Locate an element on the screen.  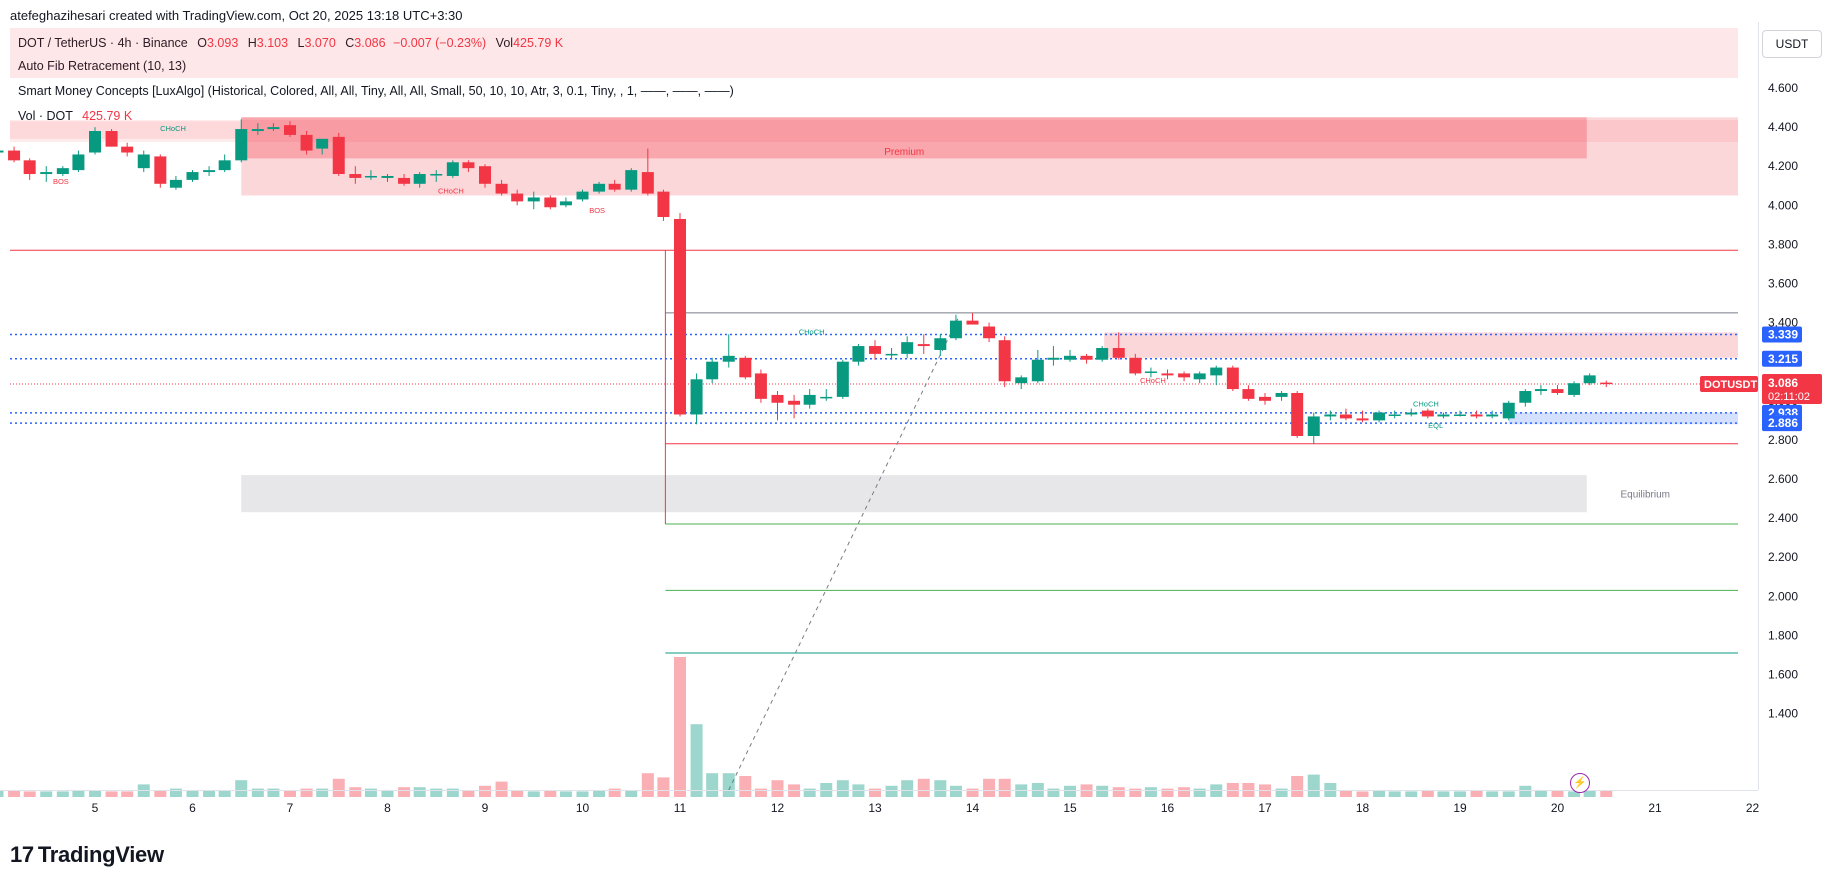
indicator-volume-value: 425.79 K is located at coordinates (107, 116).